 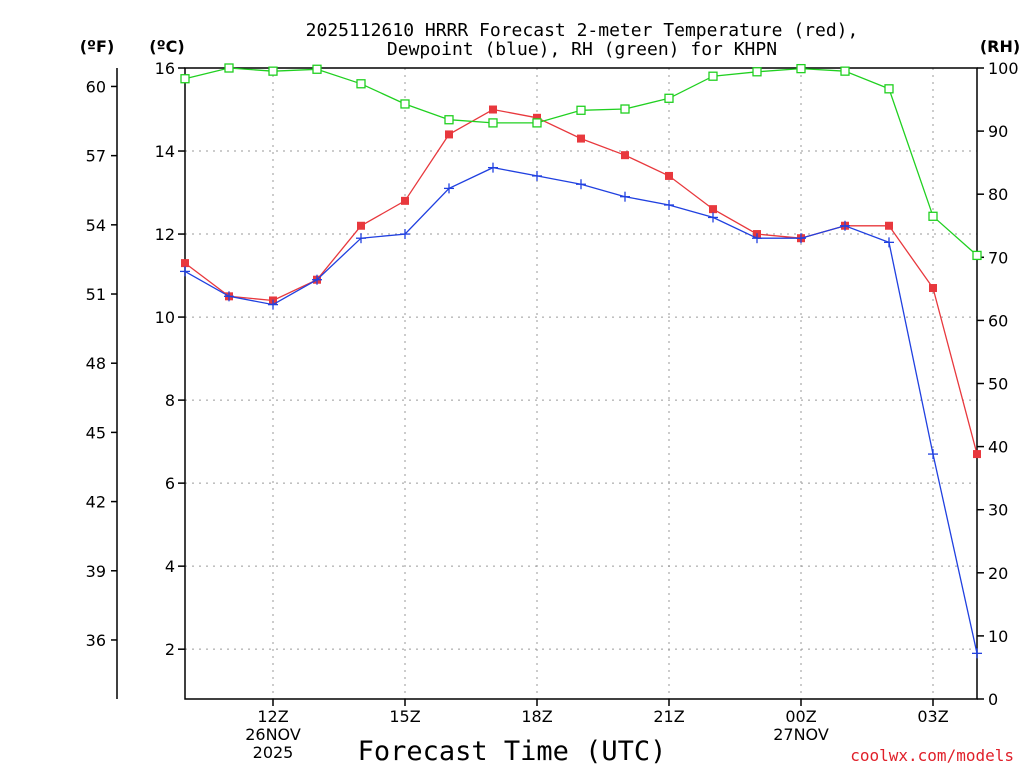 What do you see at coordinates (96, 640) in the screenshot?
I see `fahrenheit-tick-label: 36` at bounding box center [96, 640].